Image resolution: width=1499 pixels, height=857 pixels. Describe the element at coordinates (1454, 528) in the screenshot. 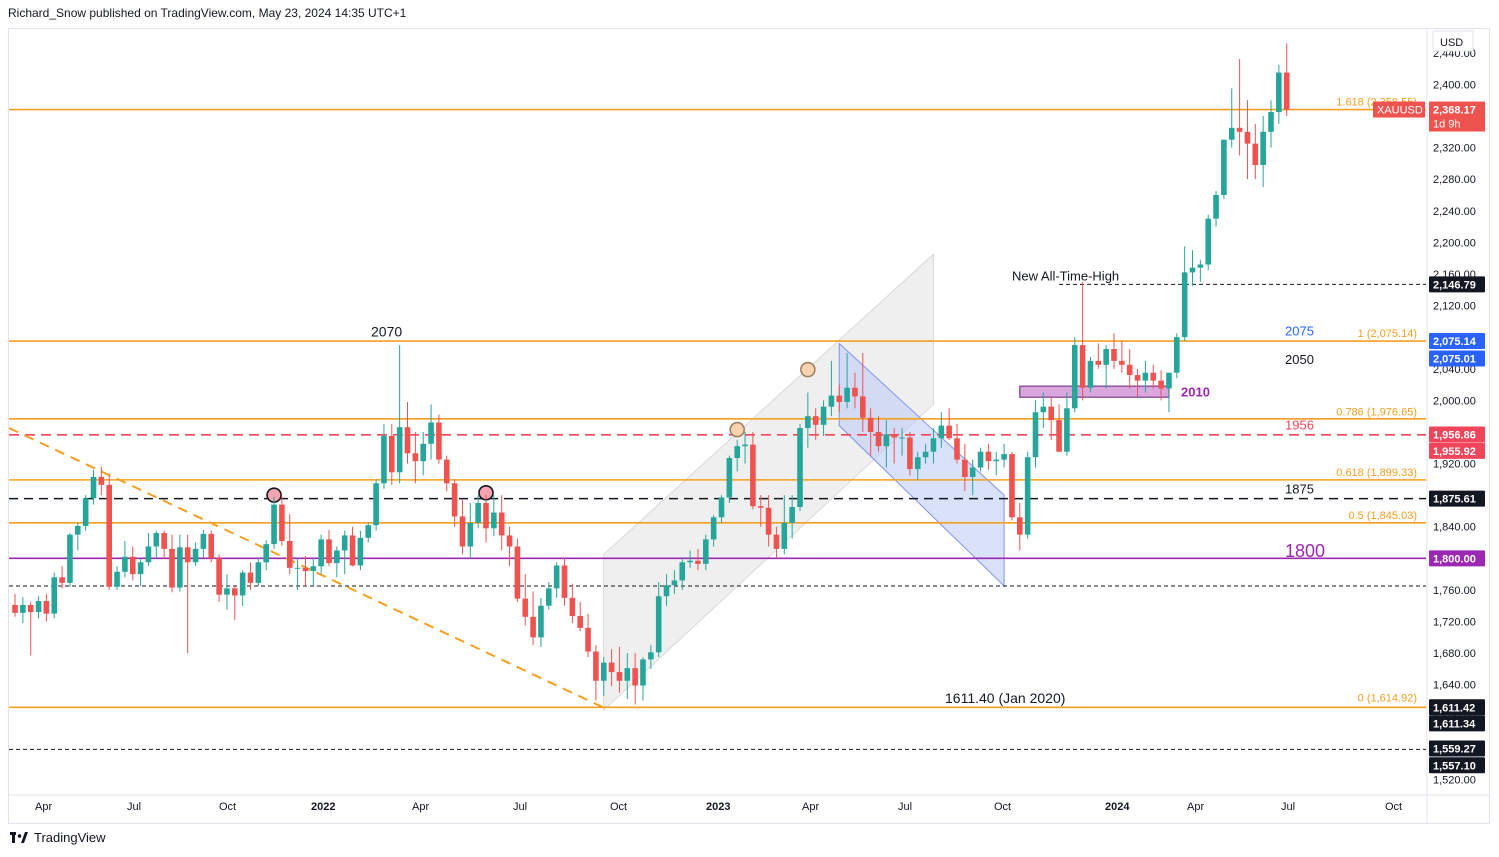

I see `y-tick-label: 1,840.00` at that location.